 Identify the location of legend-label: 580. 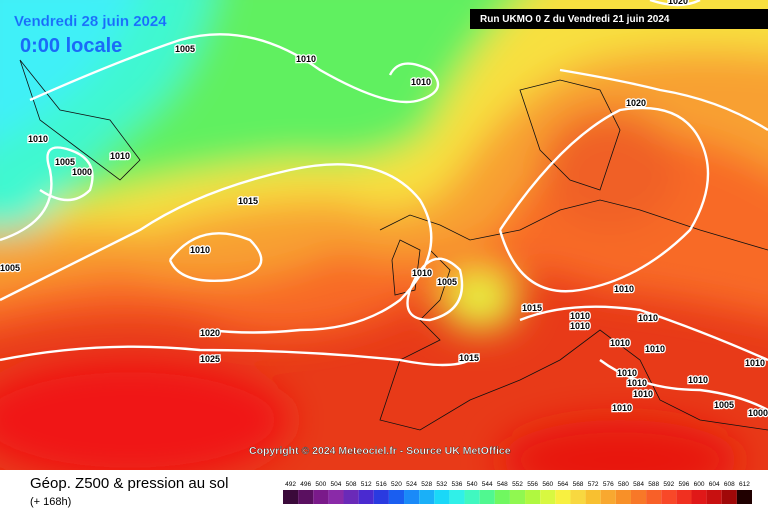
(623, 484).